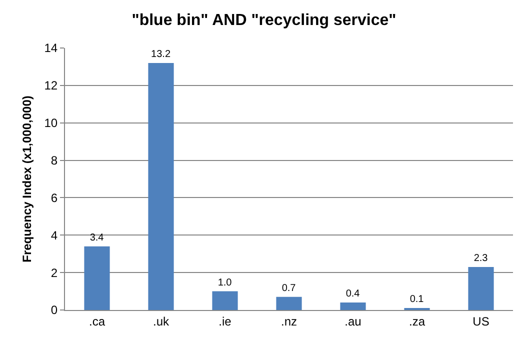 This screenshot has height=340, width=528. Describe the element at coordinates (27, 179) in the screenshot. I see `y-axis-title: Frequency Index (x1,000,000)` at that location.